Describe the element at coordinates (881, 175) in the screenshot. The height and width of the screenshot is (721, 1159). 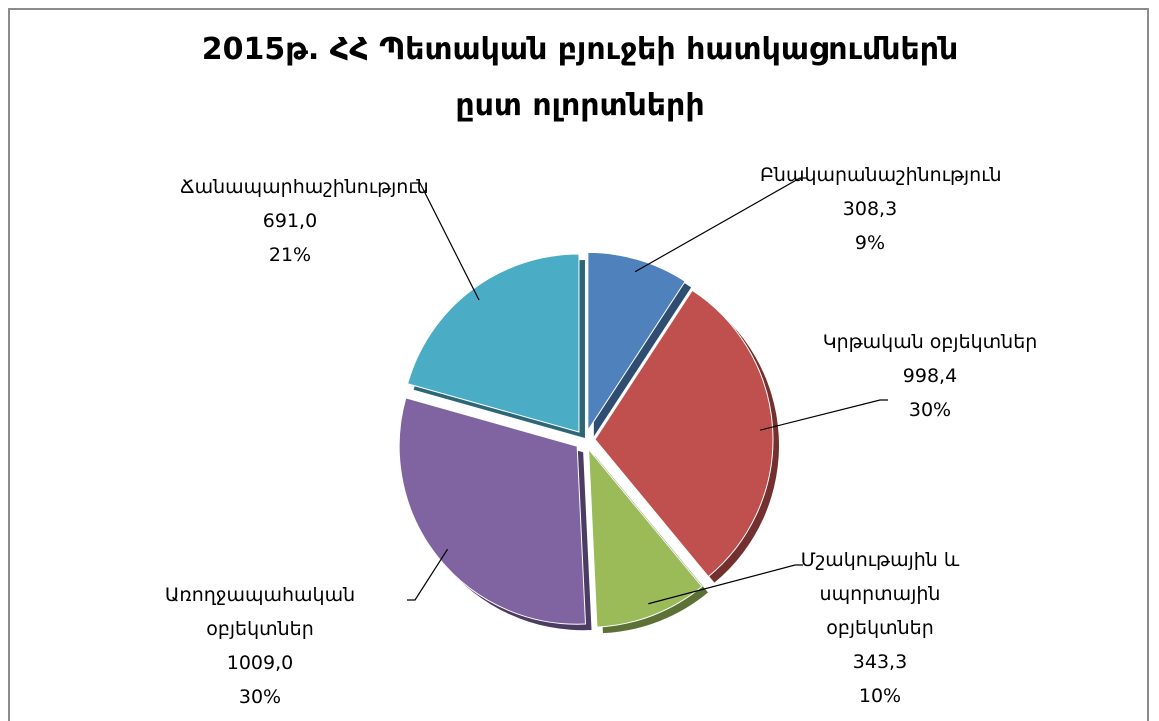
I see `category-label: Բնակարանաշինություն` at that location.